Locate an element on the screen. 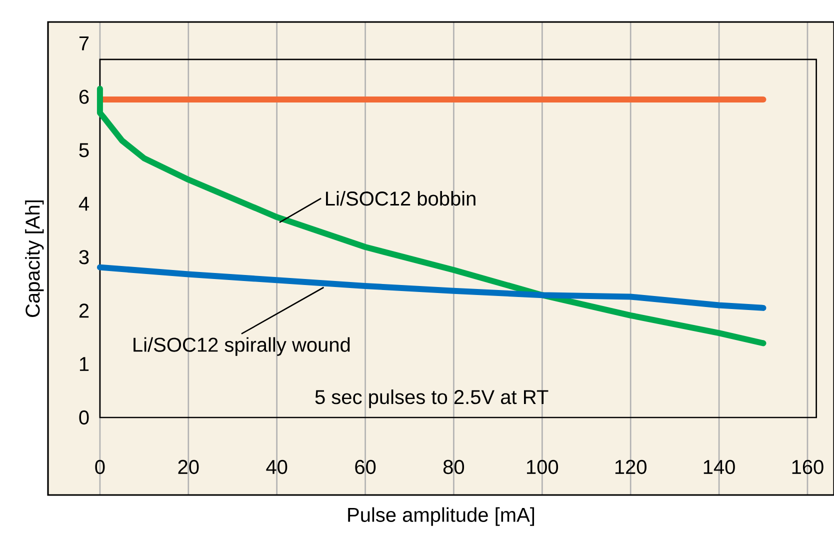 Image resolution: width=834 pixels, height=539 pixels. y-tick-label: 0 is located at coordinates (84, 417).